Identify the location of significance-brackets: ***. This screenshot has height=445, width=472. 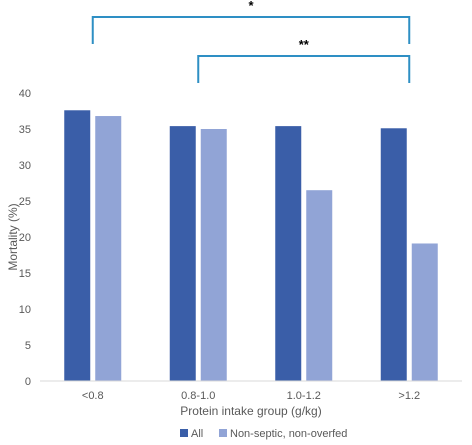
(251, 41).